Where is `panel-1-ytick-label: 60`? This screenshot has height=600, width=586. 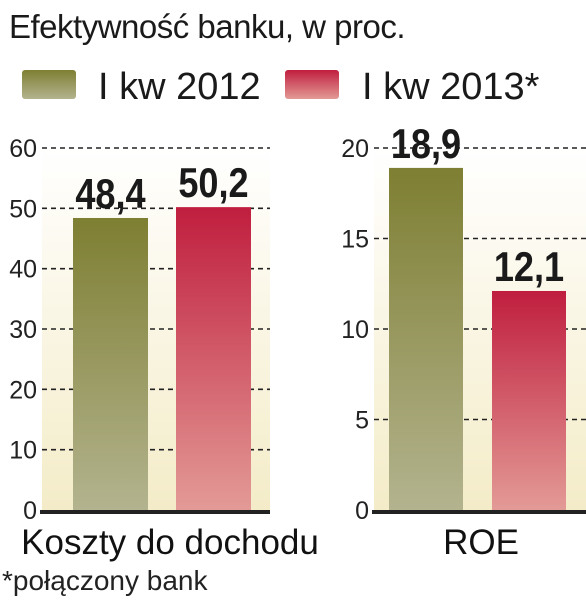 panel-1-ytick-label: 60 is located at coordinates (23, 149).